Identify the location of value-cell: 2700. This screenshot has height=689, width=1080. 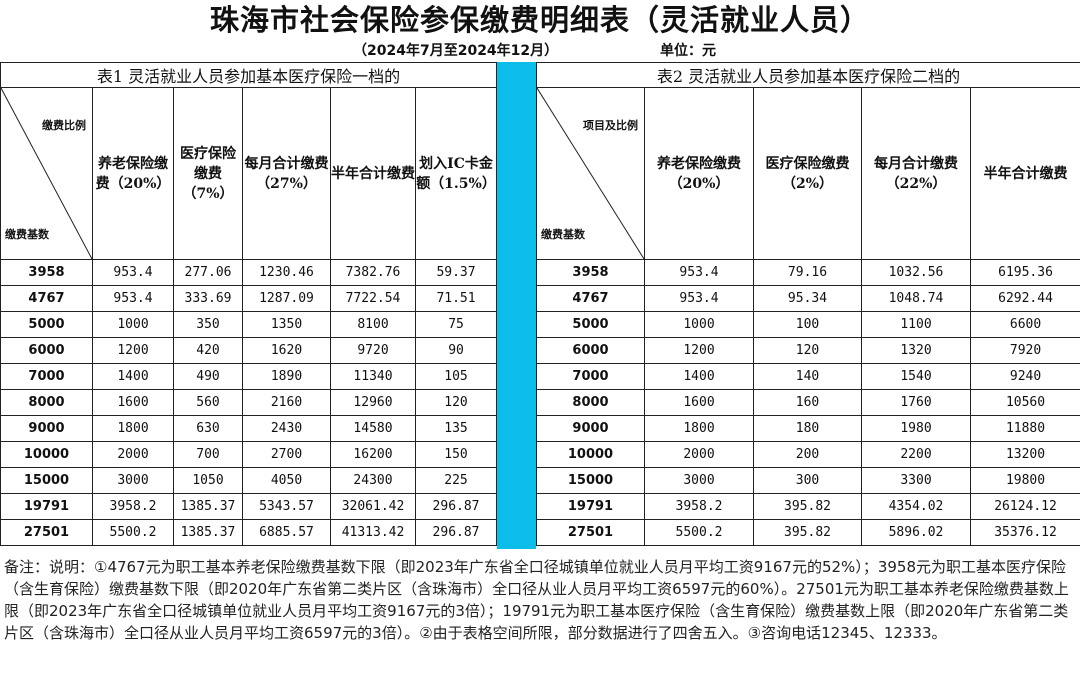
(286, 454).